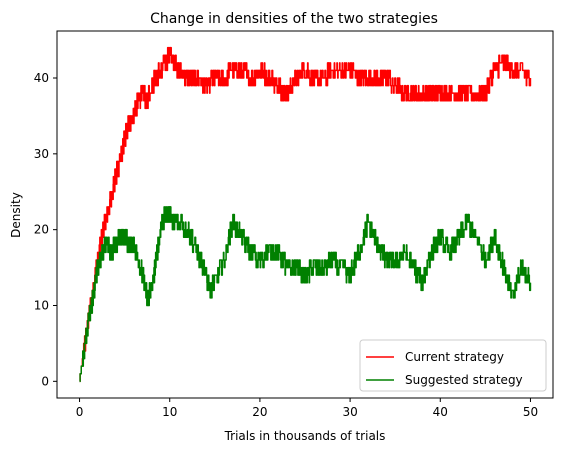 The height and width of the screenshot is (453, 563). I want to click on x-axis-ticks: 0 10 20 30 40 50, so click(307, 408).